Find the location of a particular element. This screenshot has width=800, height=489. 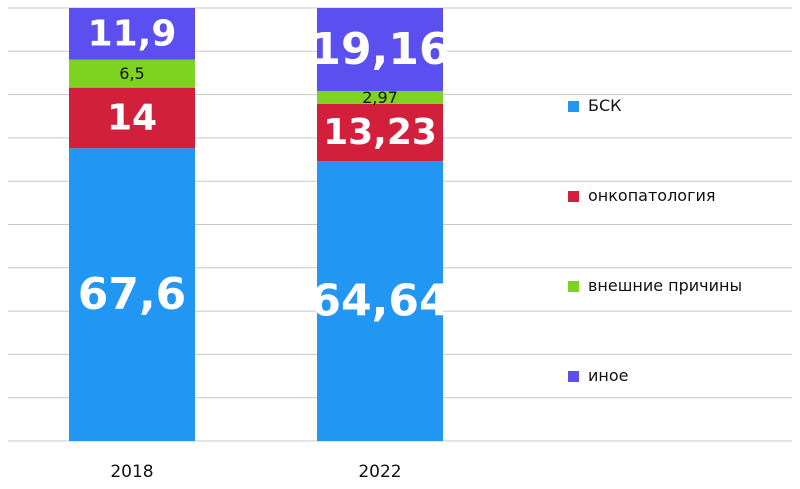

legend-label: внешние причины is located at coordinates (665, 285).